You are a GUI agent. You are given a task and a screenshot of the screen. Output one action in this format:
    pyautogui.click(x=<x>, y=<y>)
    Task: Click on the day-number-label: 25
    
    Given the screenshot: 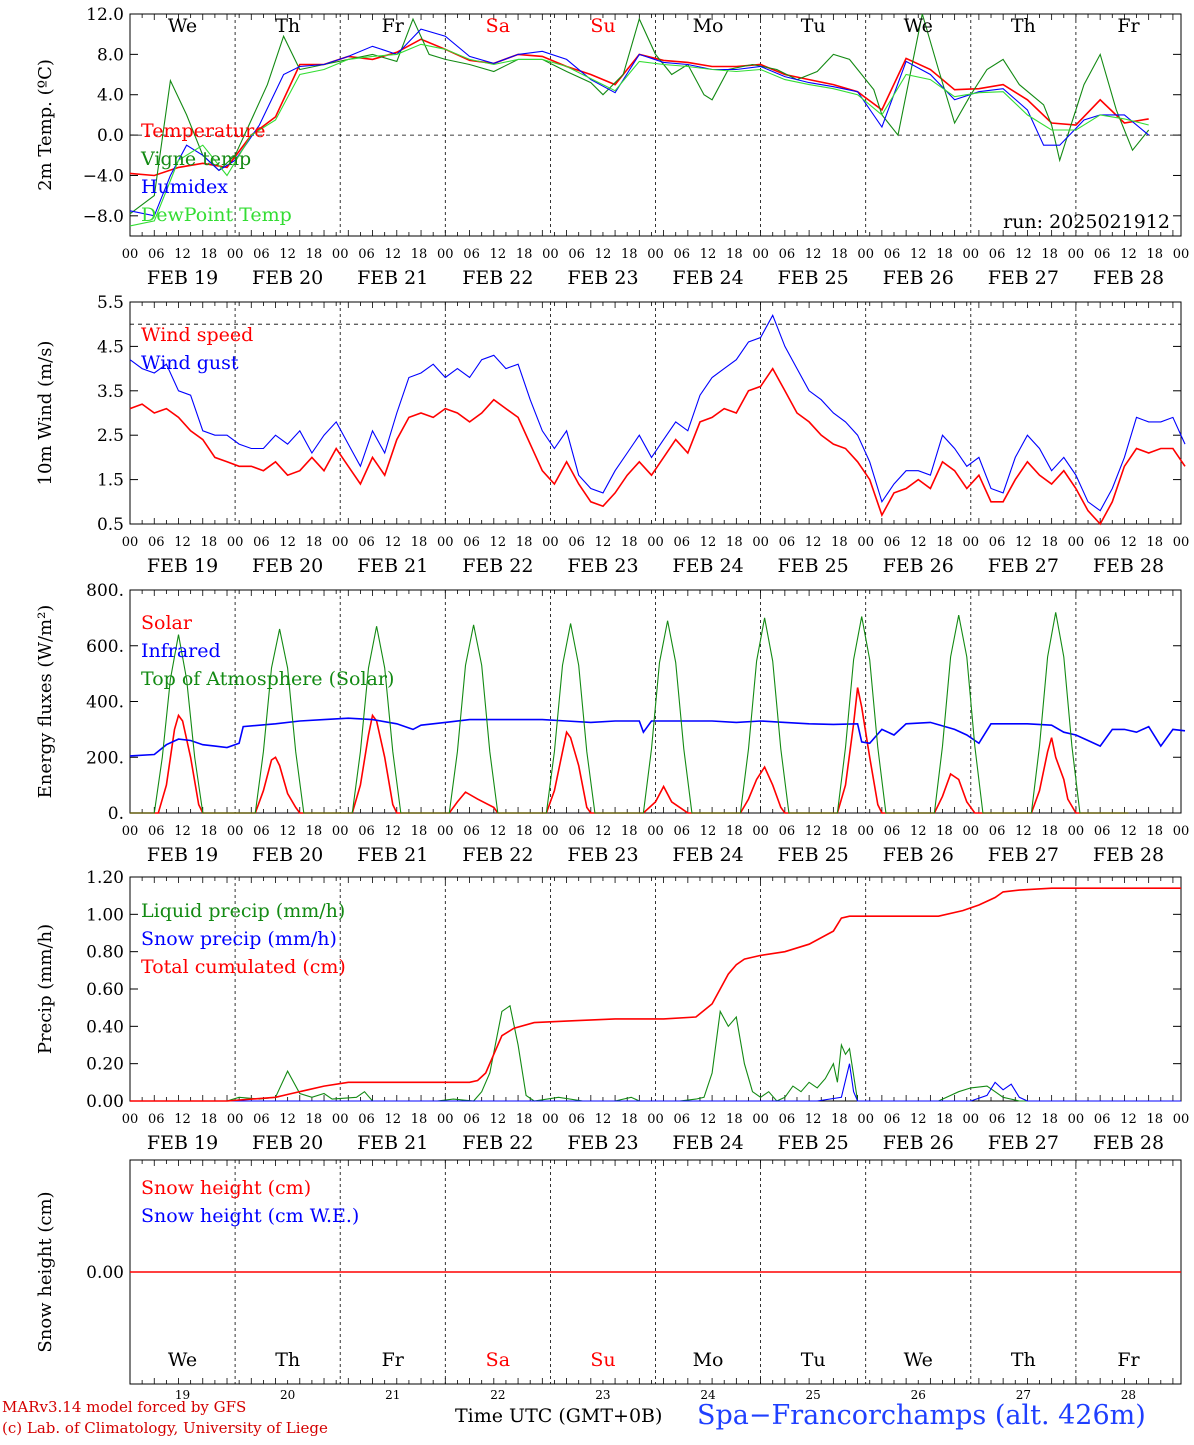 What is the action you would take?
    pyautogui.click(x=813, y=1395)
    